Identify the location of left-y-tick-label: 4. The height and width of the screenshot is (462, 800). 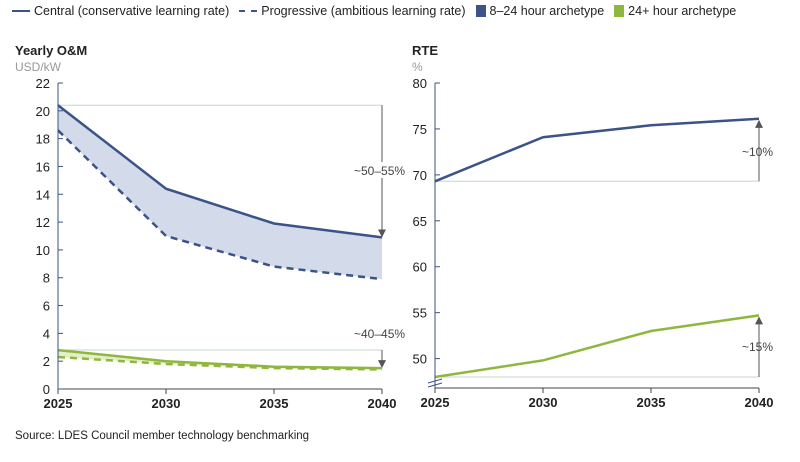
(46, 333).